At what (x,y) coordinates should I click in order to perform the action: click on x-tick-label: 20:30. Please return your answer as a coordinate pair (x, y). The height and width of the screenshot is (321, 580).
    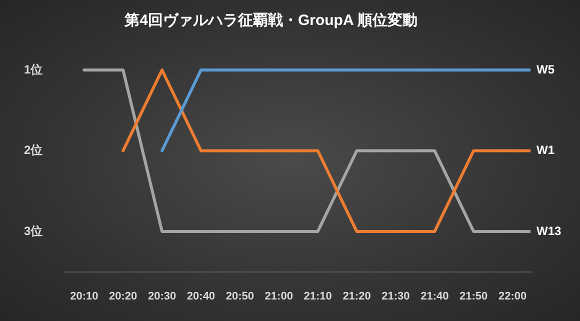
    Looking at the image, I should click on (162, 296).